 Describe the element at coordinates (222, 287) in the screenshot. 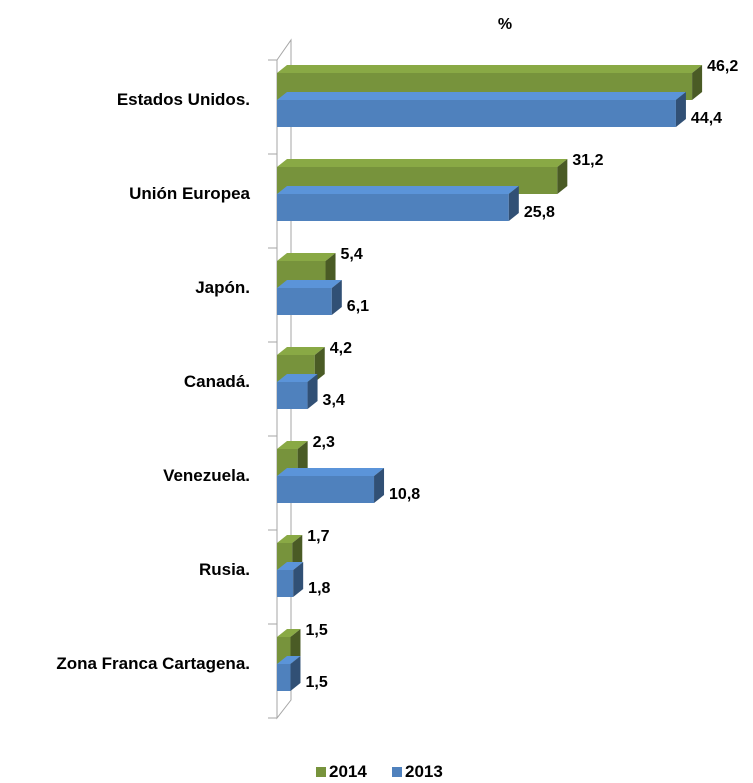

I see `category-label-japon: Japón.` at that location.